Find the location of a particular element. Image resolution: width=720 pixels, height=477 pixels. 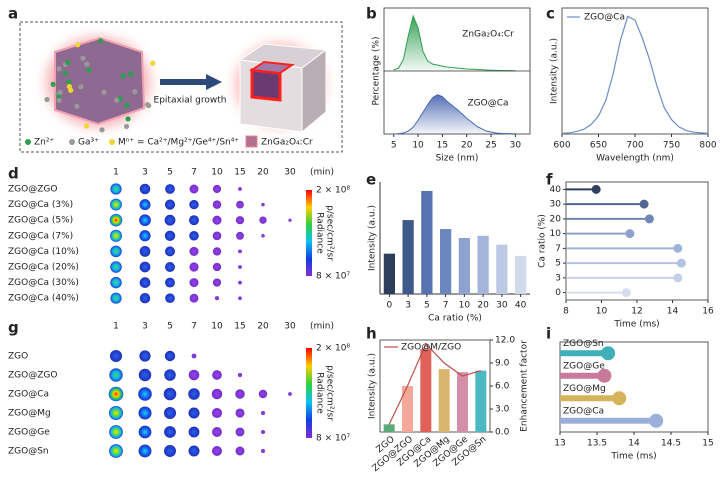

x-tick-label: 5 is located at coordinates (427, 306).